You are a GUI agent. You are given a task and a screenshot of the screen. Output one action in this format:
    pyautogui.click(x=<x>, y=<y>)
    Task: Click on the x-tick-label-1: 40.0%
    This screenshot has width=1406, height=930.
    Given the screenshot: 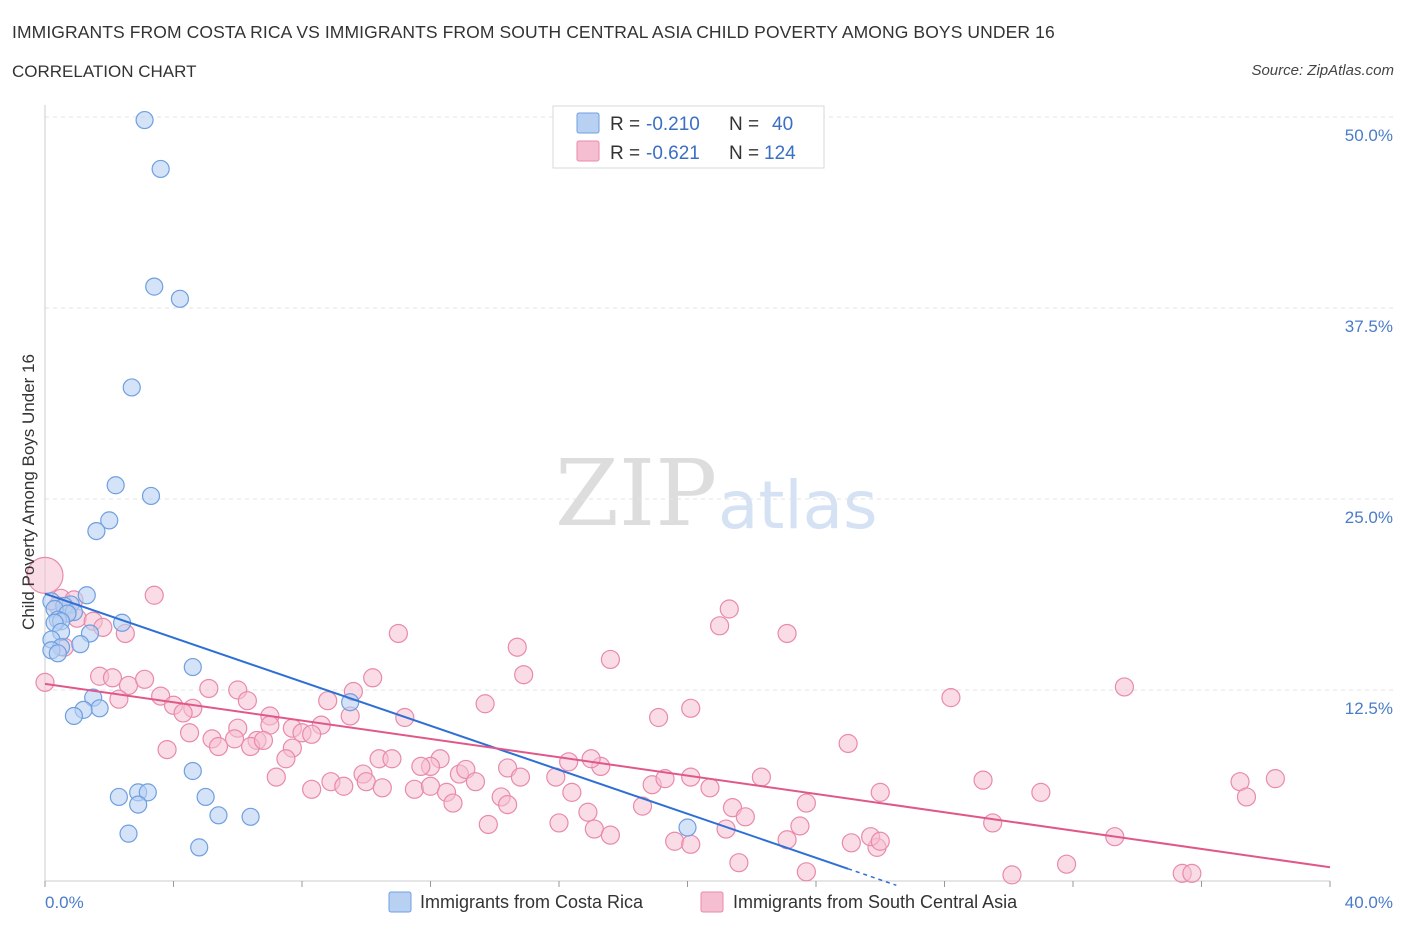 What is the action you would take?
    pyautogui.click(x=1369, y=902)
    